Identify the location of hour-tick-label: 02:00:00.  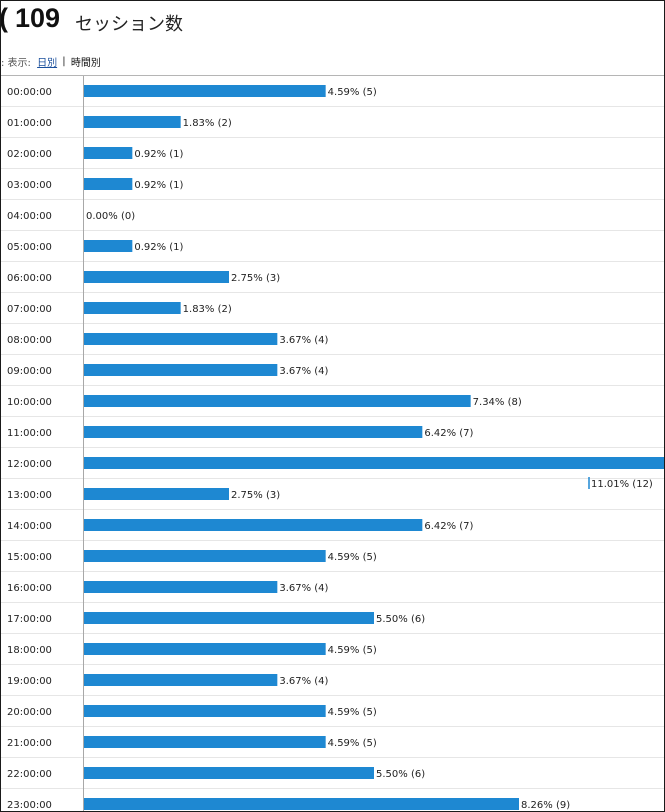
(29, 154).